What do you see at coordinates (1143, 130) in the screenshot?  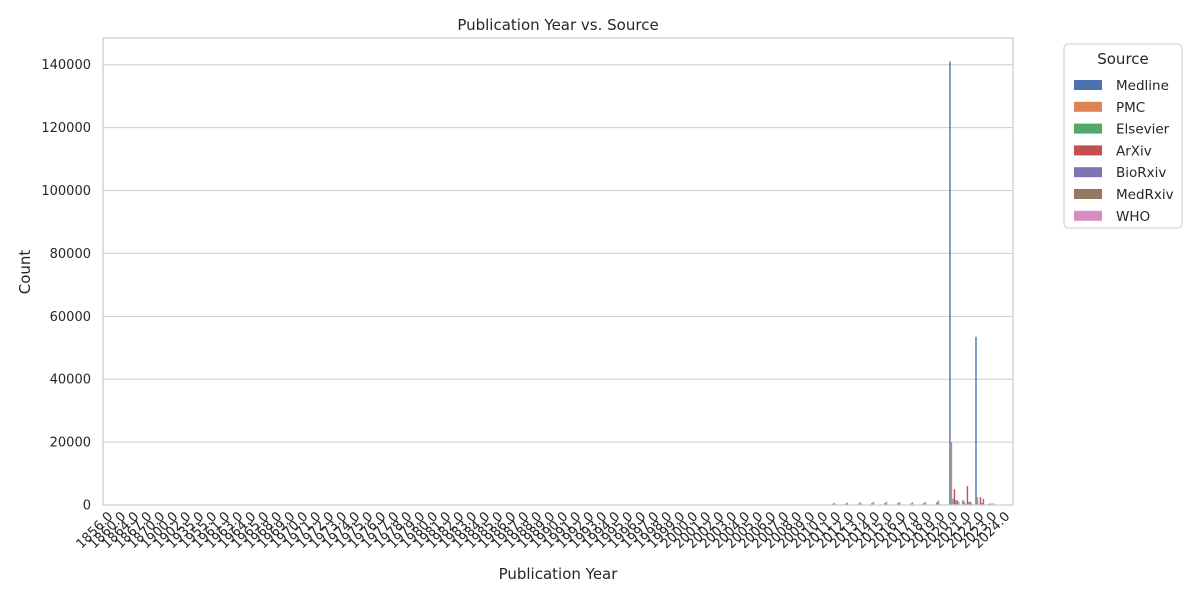 I see `legend-label-elsevier: Elsevier` at bounding box center [1143, 130].